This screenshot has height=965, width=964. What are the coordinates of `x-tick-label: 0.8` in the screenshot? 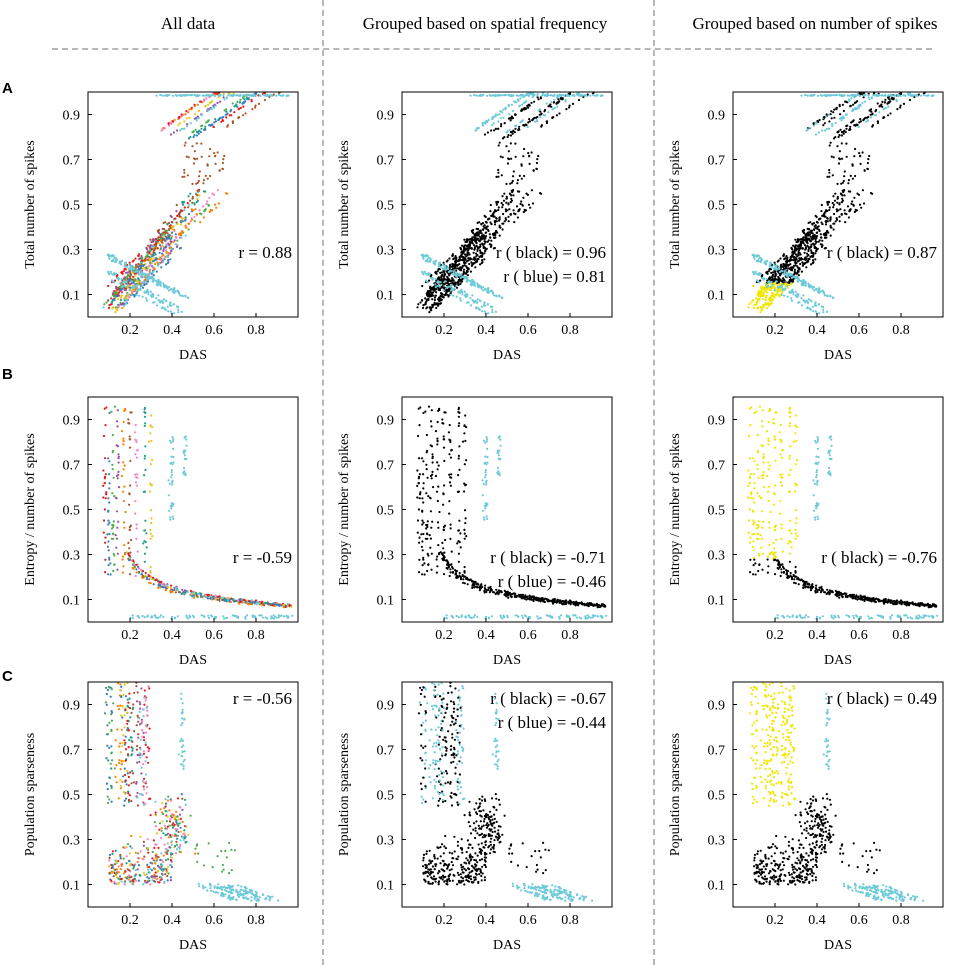 It's located at (901, 330).